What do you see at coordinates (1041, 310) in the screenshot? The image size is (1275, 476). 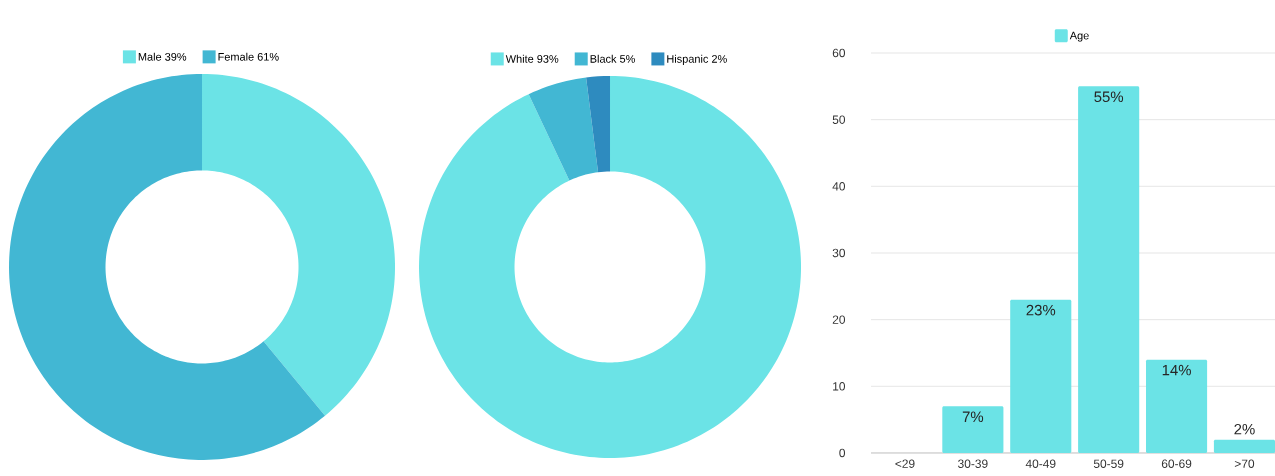 I see `data-label: 23%` at bounding box center [1041, 310].